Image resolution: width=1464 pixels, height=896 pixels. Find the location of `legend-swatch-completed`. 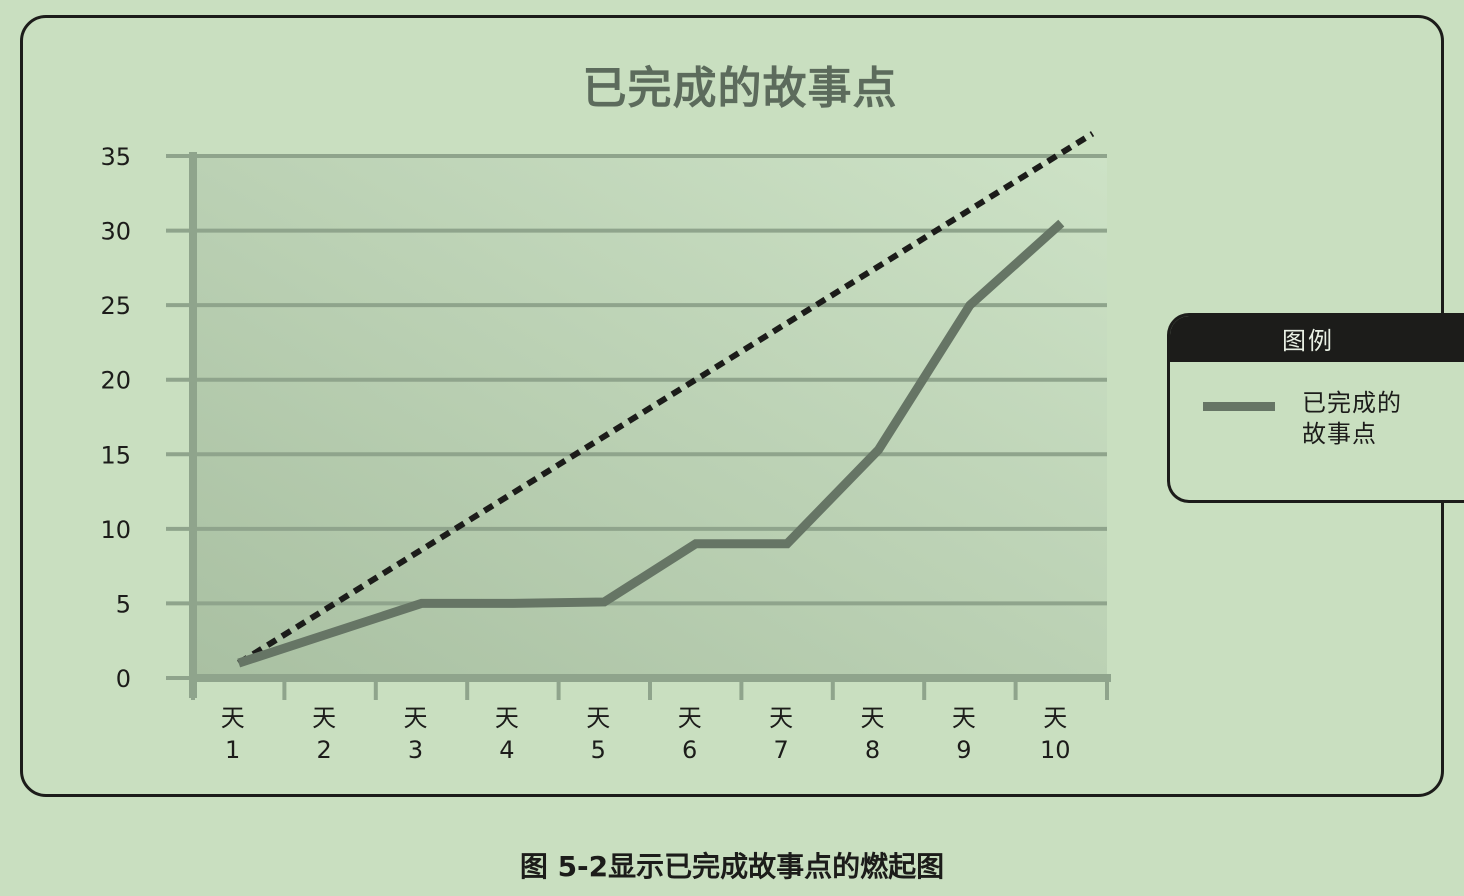

legend-swatch-completed is located at coordinates (1239, 406).